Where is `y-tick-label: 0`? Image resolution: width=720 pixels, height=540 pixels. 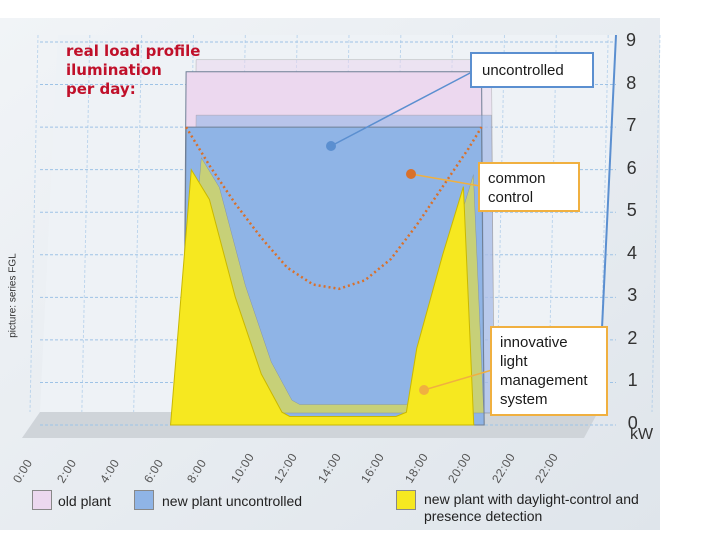
y-tick-label: 0 is located at coordinates (632, 423).